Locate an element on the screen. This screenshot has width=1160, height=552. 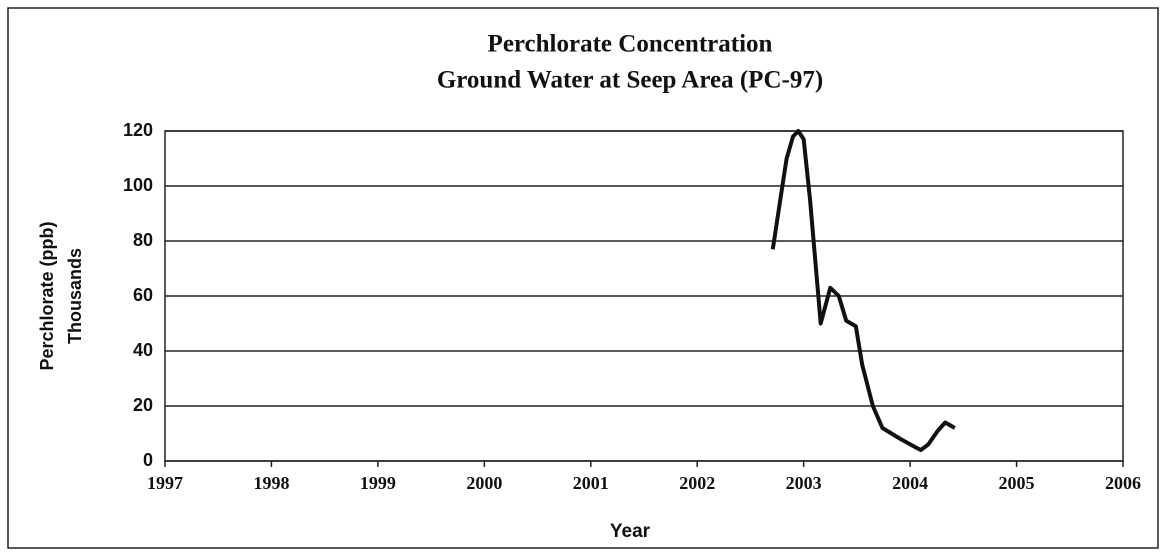
x-tick-label: 2005 is located at coordinates (1017, 483).